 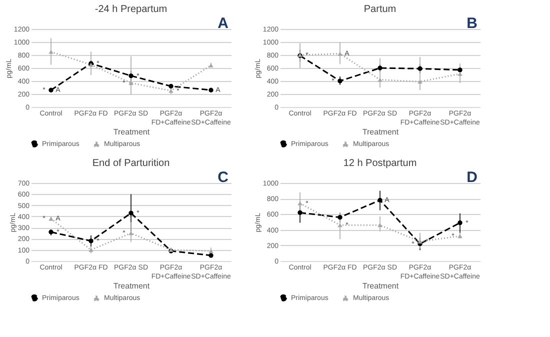 I want to click on annotation: A, so click(x=223, y=23).